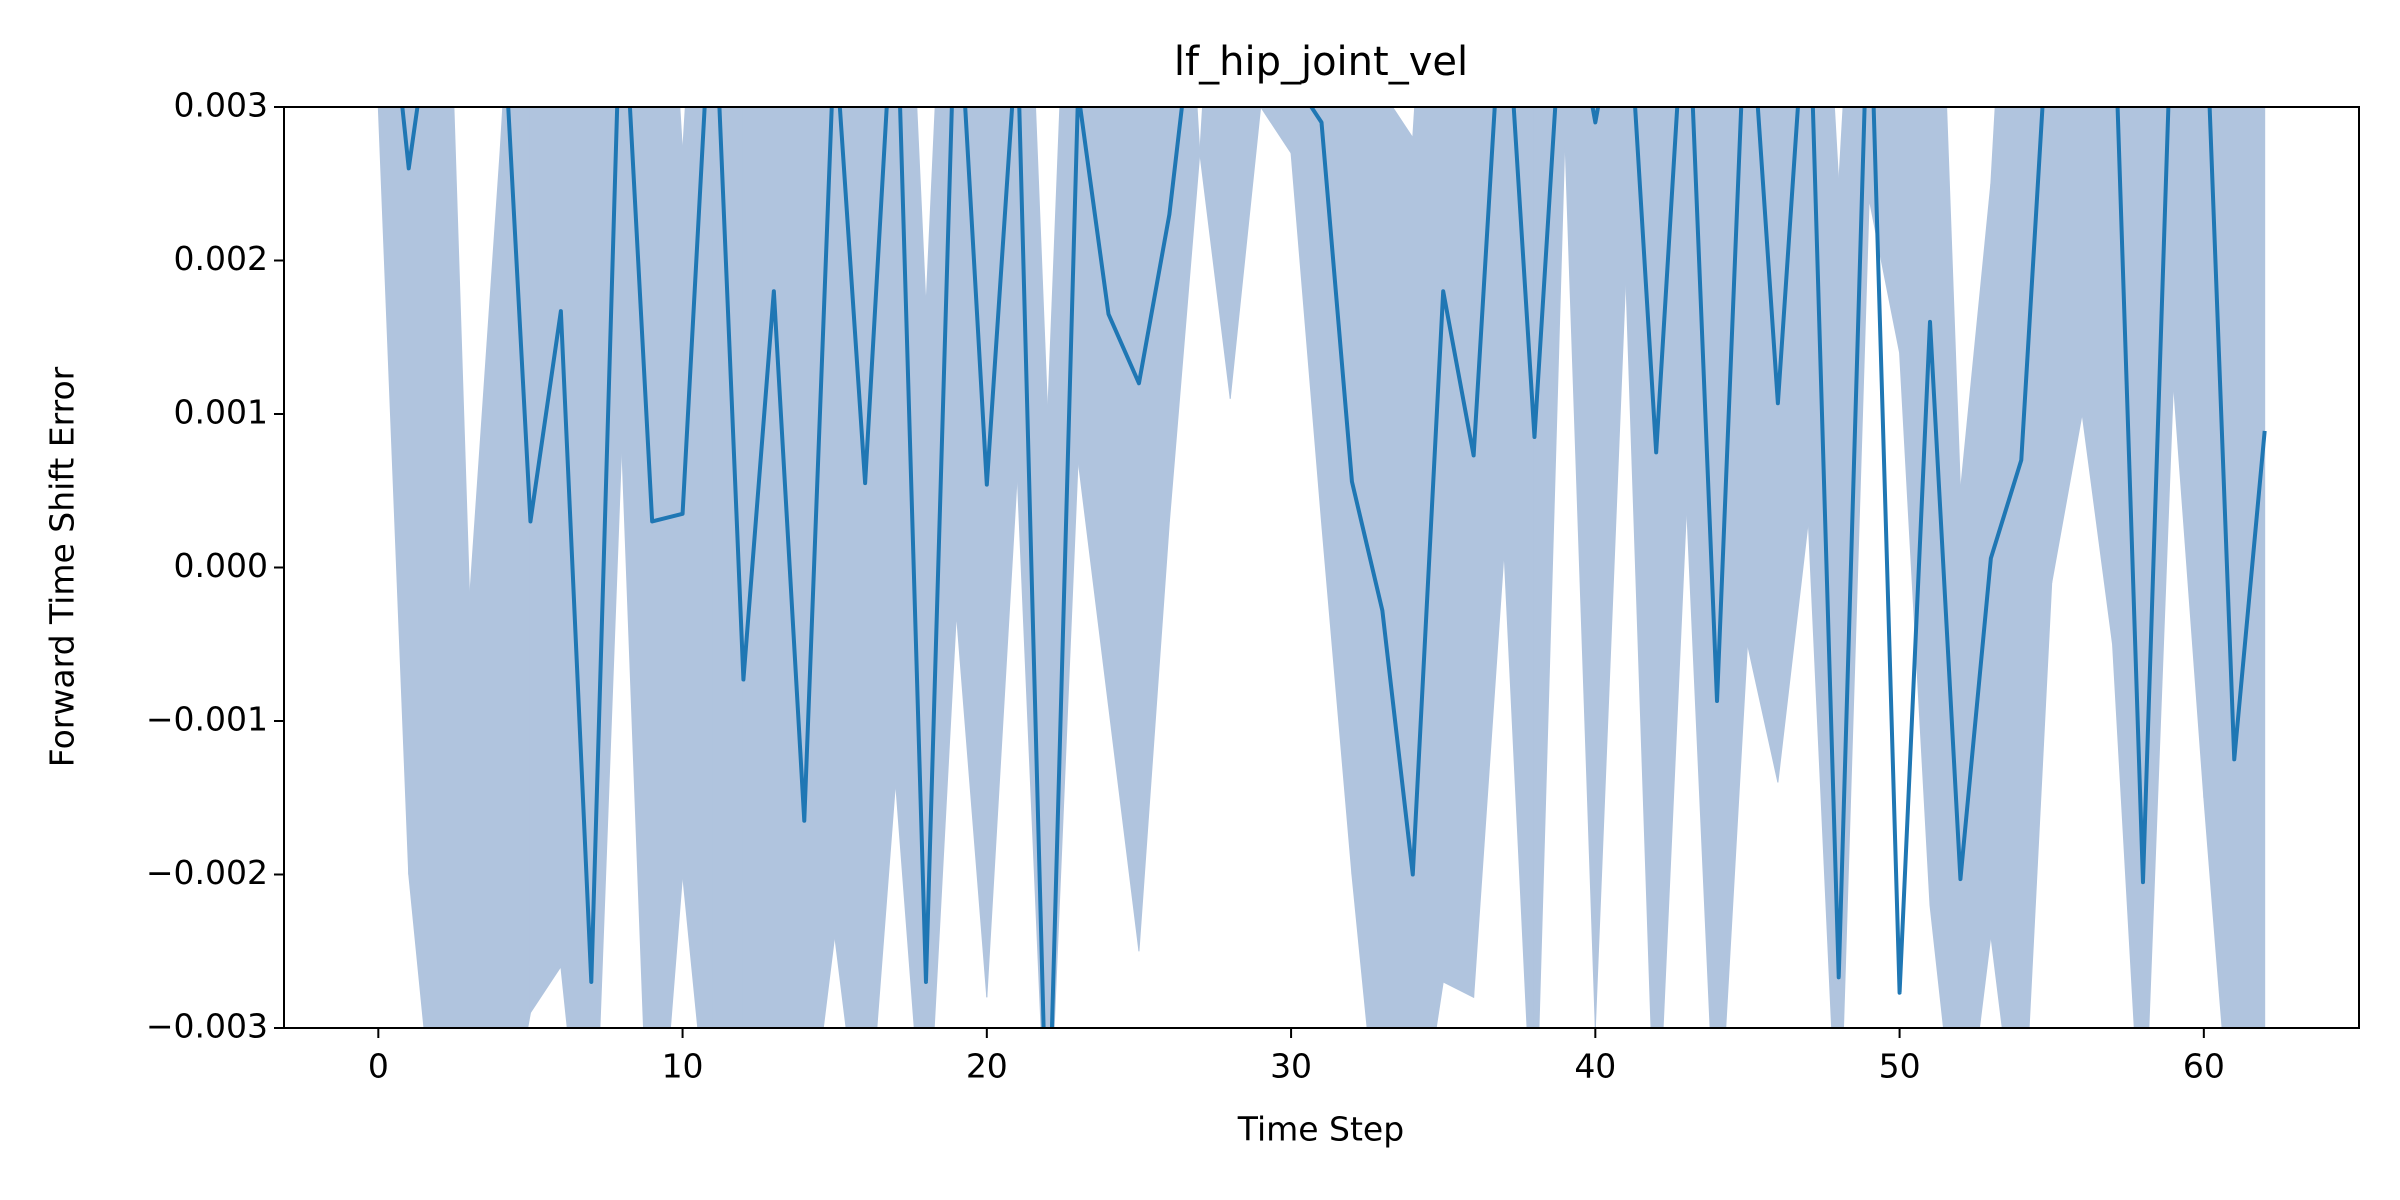 This screenshot has width=2400, height=1200. Describe the element at coordinates (2204, 1066) in the screenshot. I see `x-tick-label: 60` at that location.